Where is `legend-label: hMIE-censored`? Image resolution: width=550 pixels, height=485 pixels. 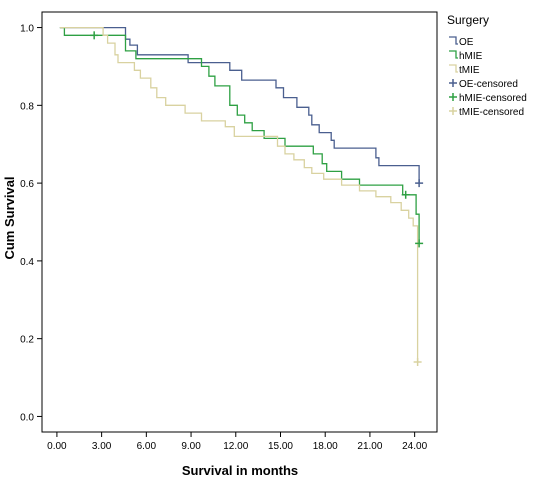
legend-label: hMIE-censored is located at coordinates (493, 98).